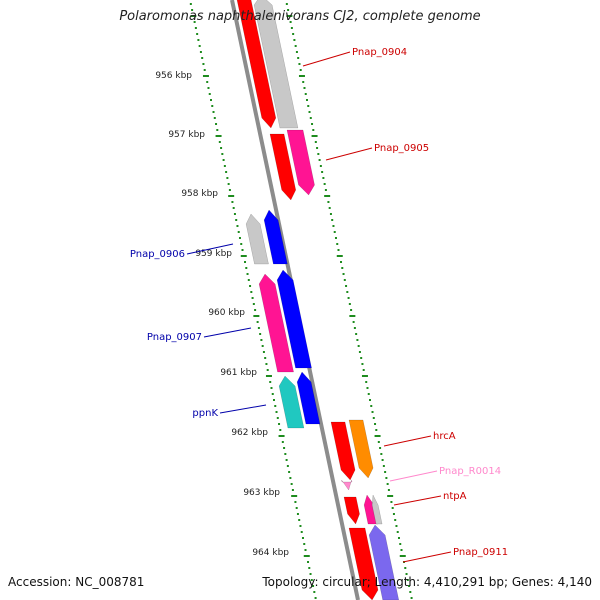  What do you see at coordinates (270, 553) in the screenshot?
I see `tick-label: 964 kbp` at bounding box center [270, 553].